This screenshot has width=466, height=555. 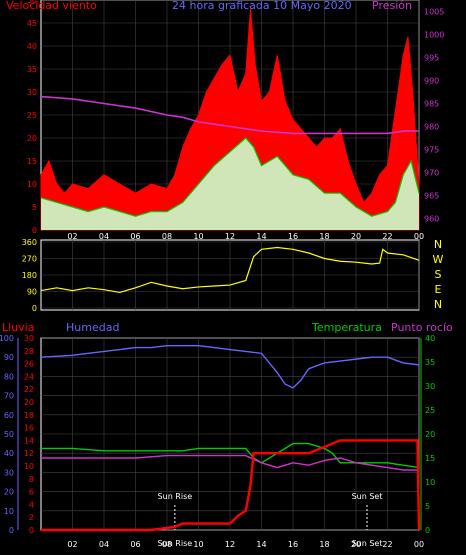 What do you see at coordinates (430, 458) in the screenshot?
I see `temperature-y-tick-label: 15` at bounding box center [430, 458].